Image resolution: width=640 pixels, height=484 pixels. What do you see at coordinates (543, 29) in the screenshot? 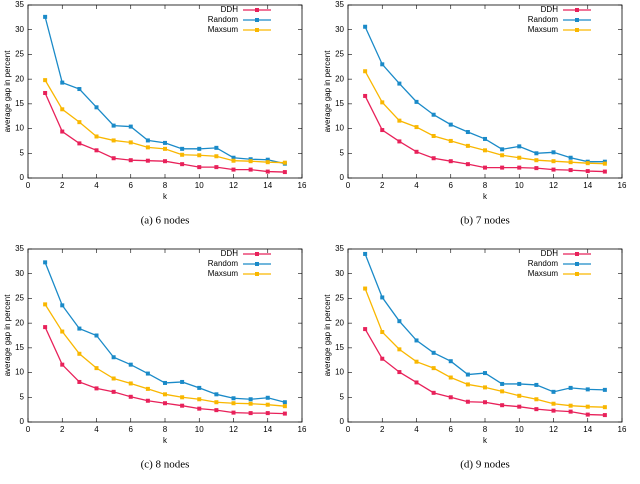
I see `legend-label: Maxsum` at bounding box center [543, 29].